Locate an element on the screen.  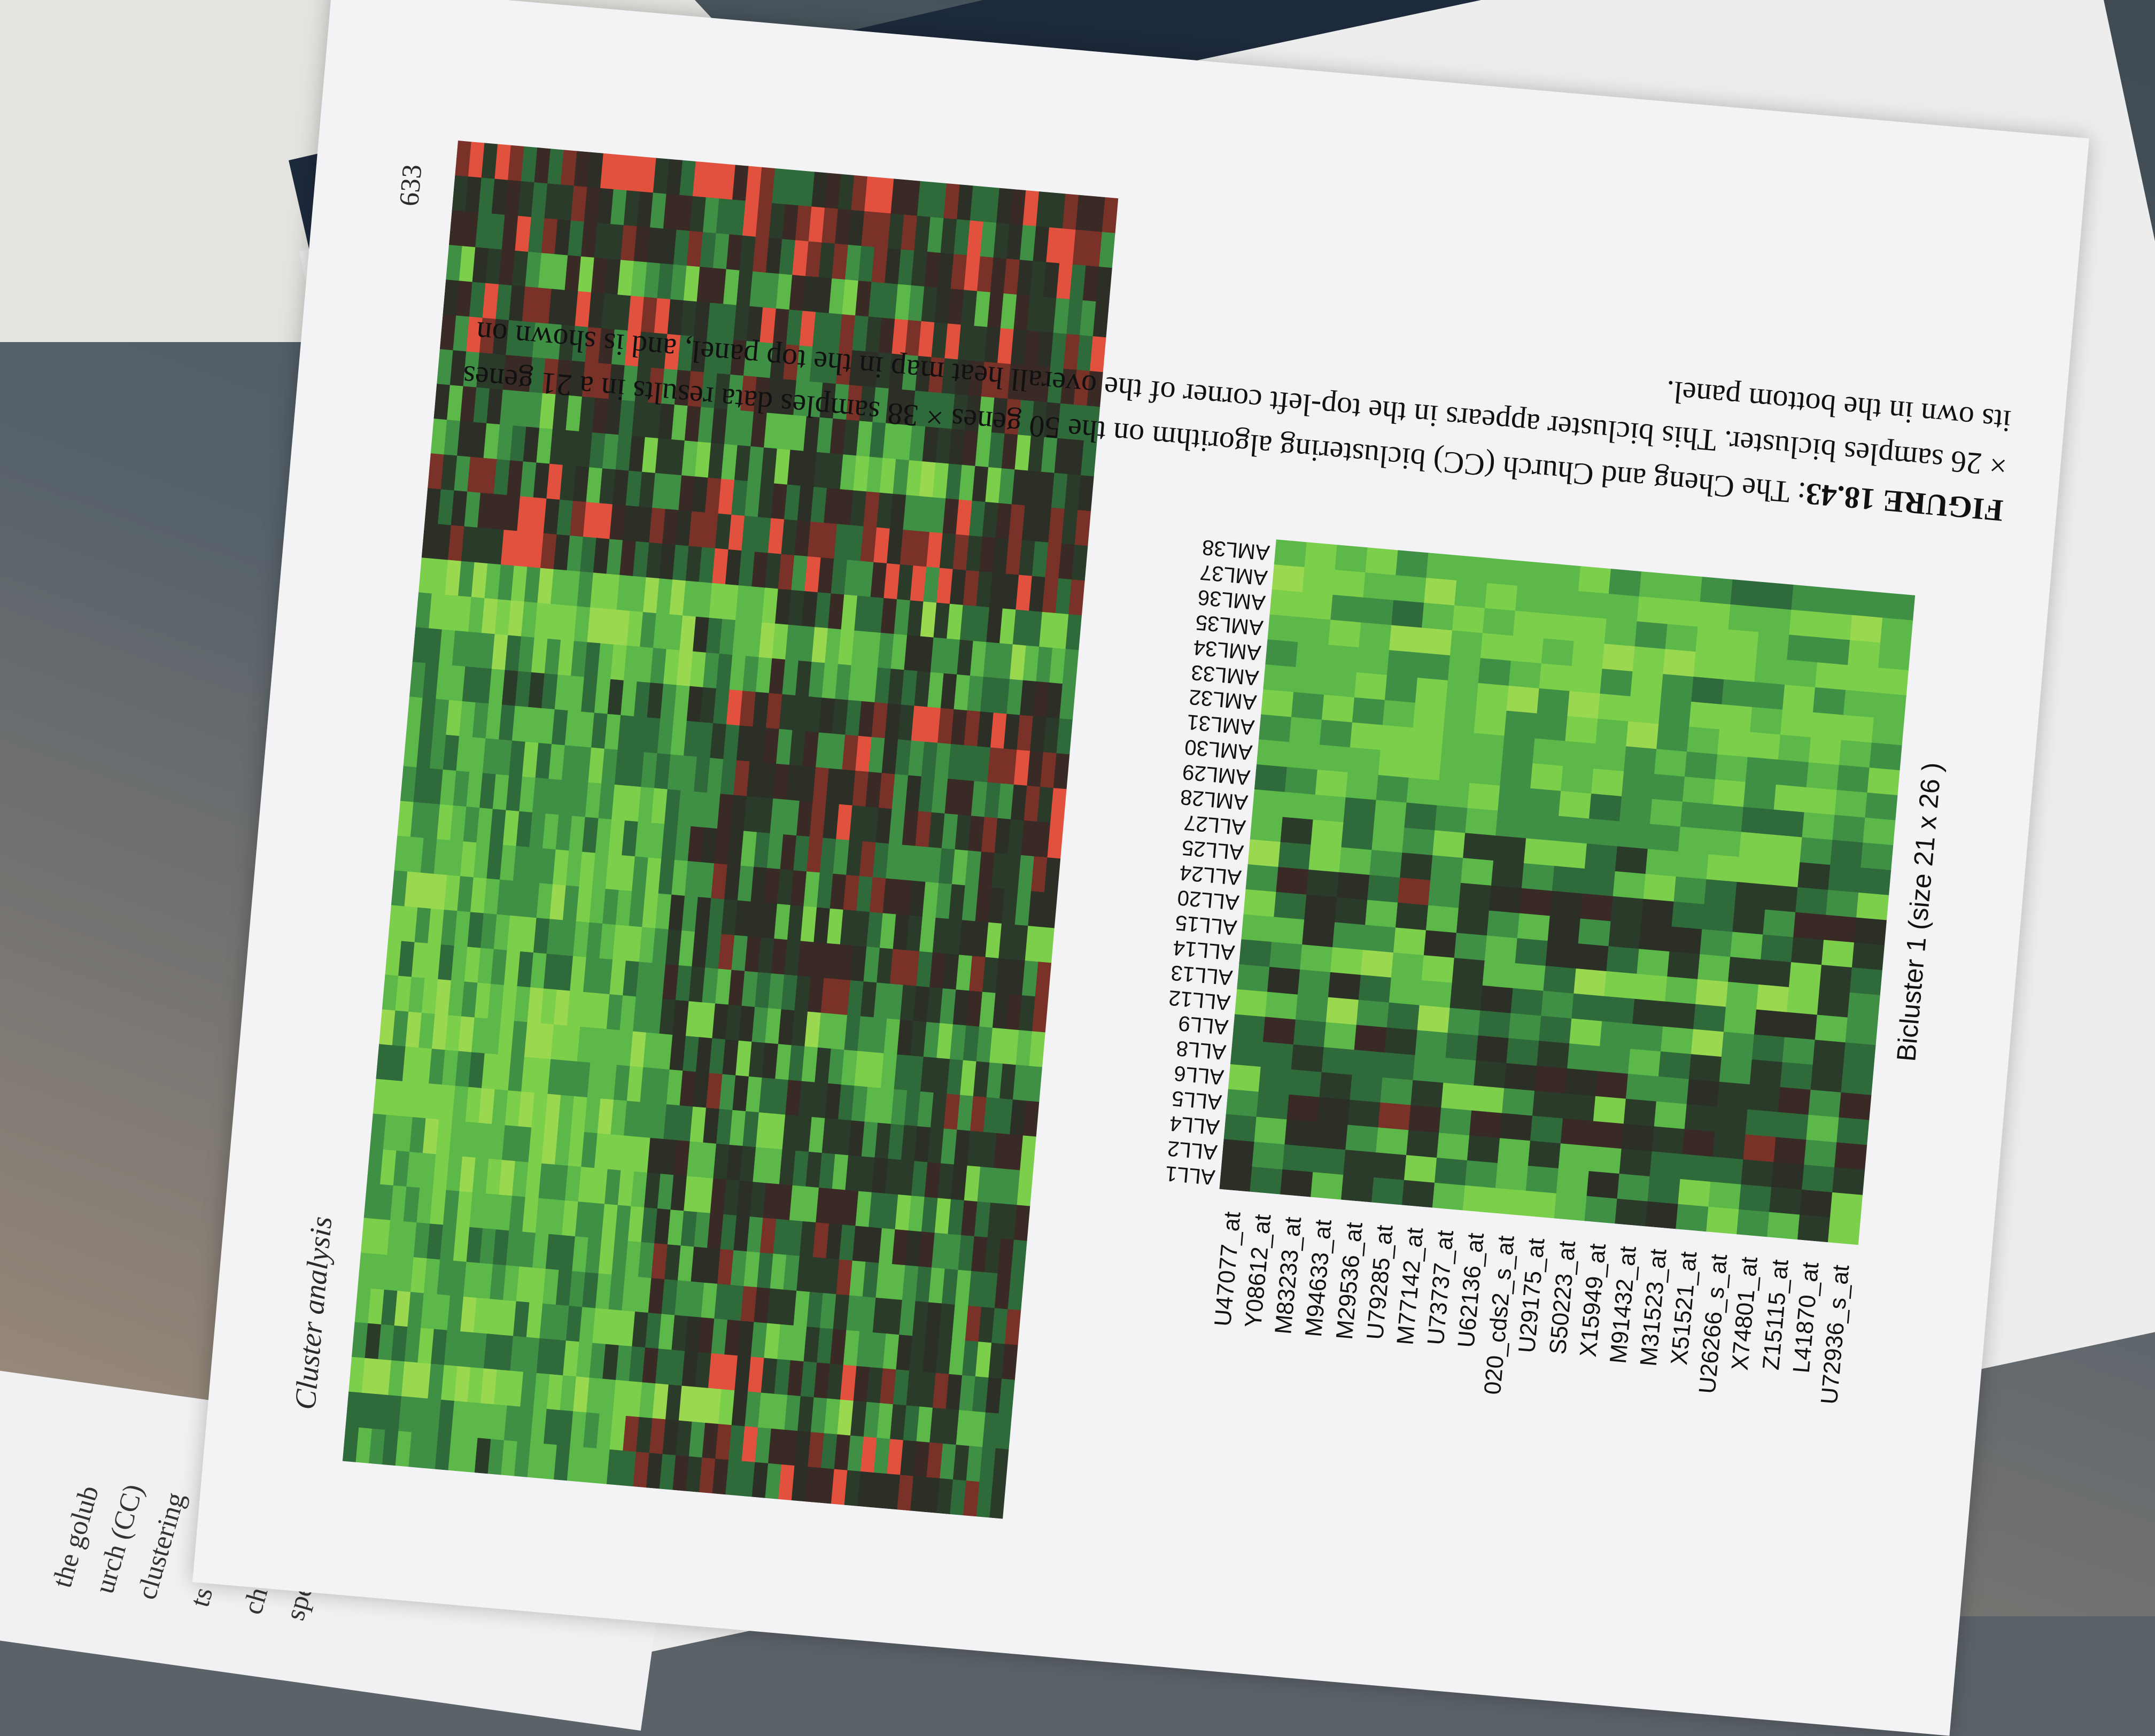
column-label: ALL1 is located at coordinates (1190, 1175).